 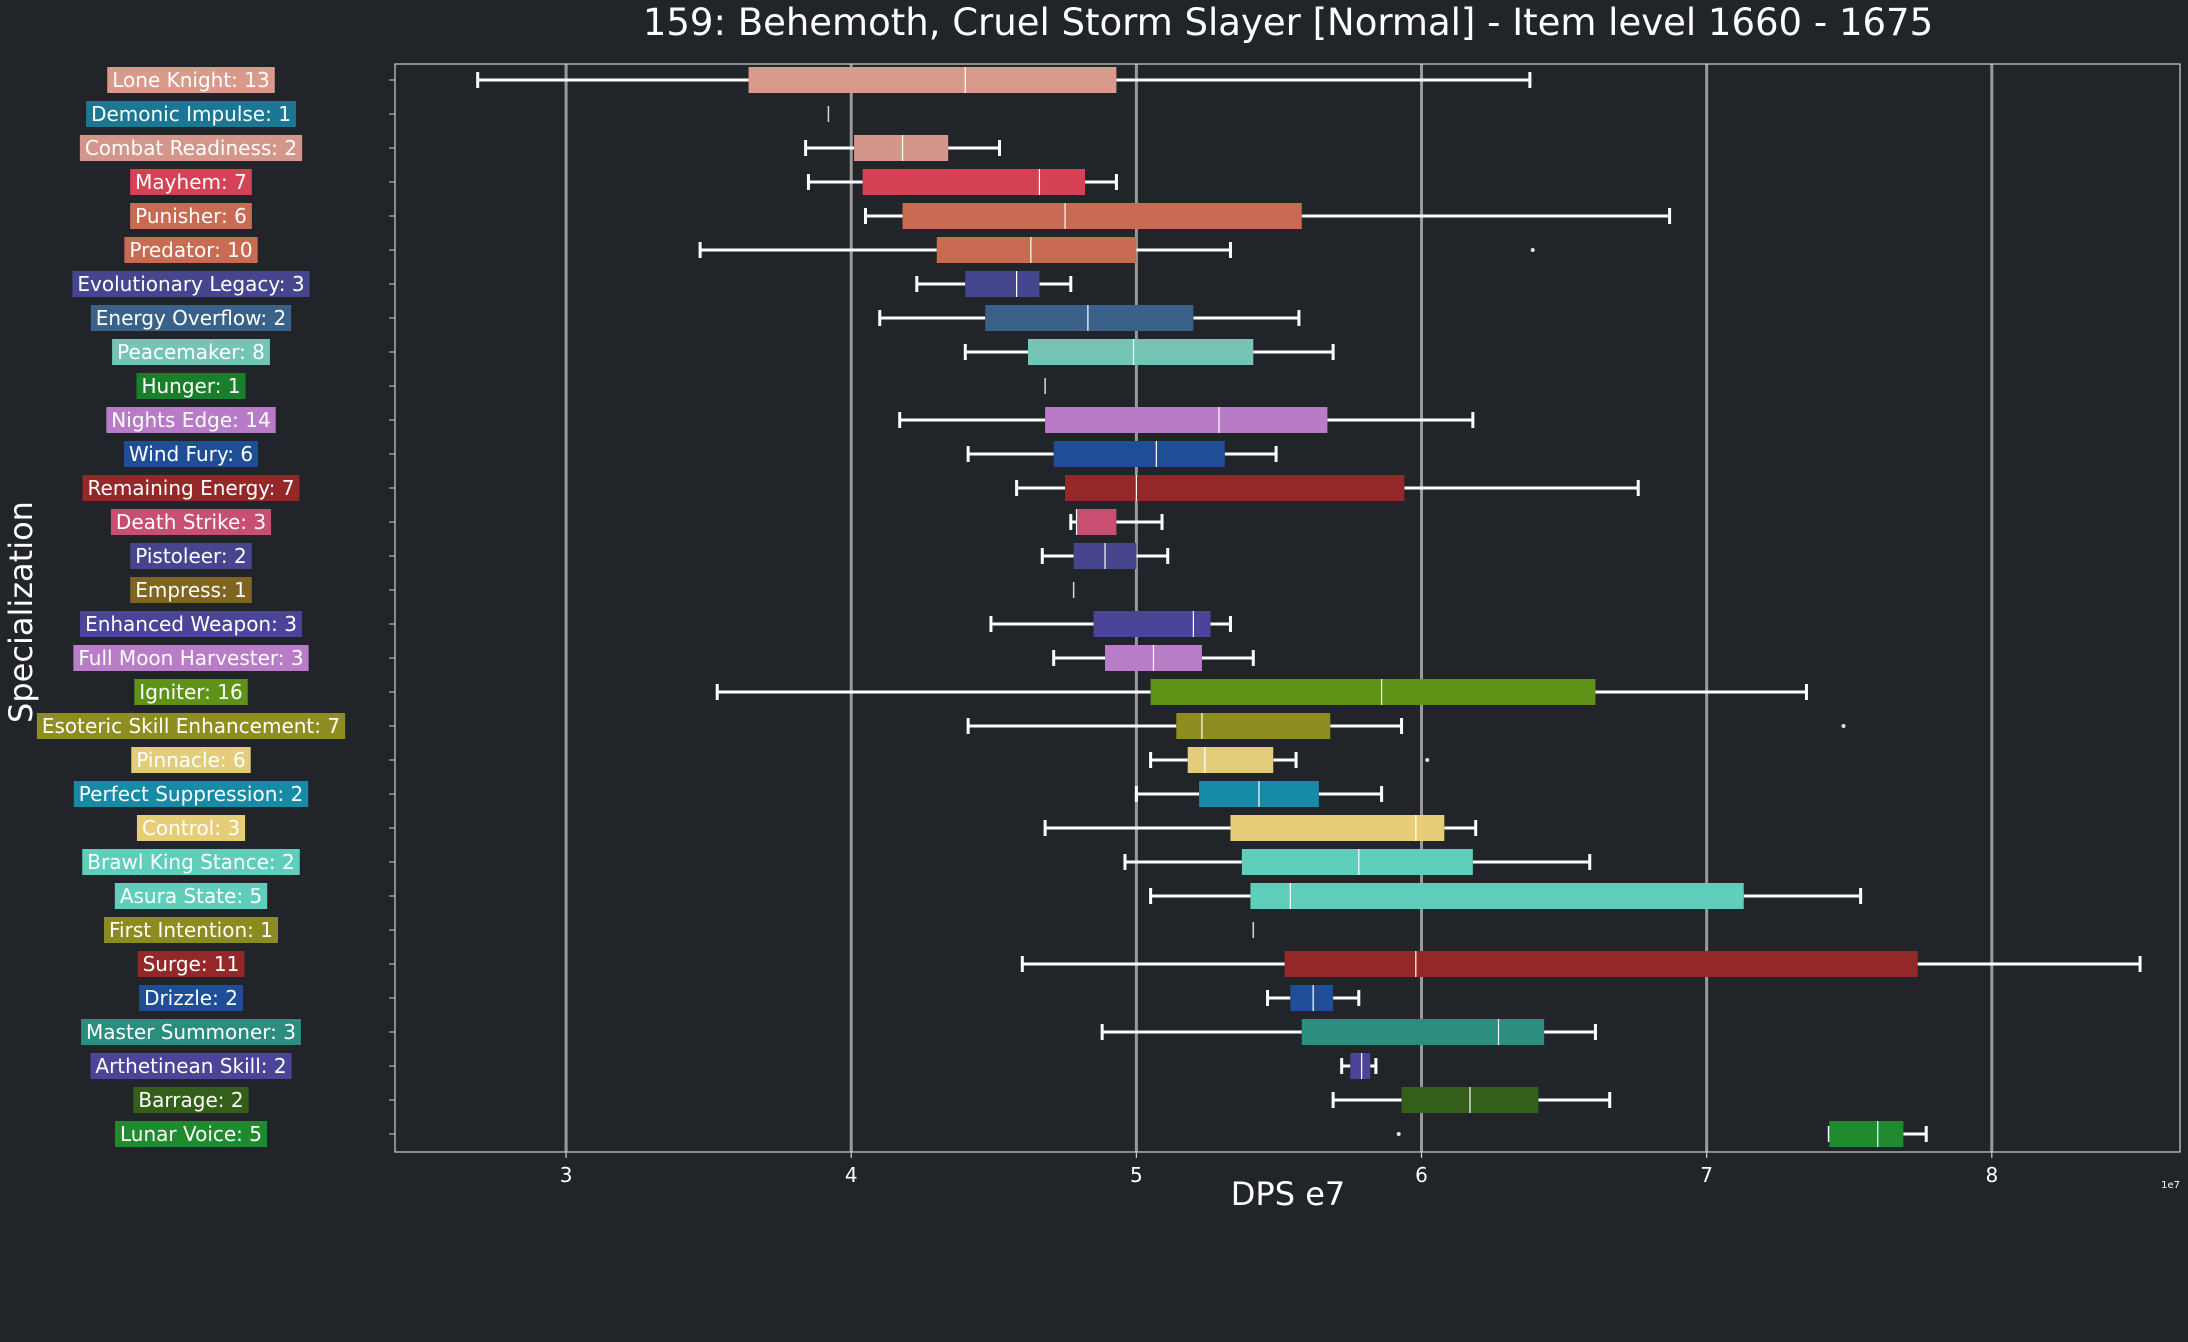 I want to click on category-label-text: Enhanced Weapon: 3, so click(x=191, y=624).